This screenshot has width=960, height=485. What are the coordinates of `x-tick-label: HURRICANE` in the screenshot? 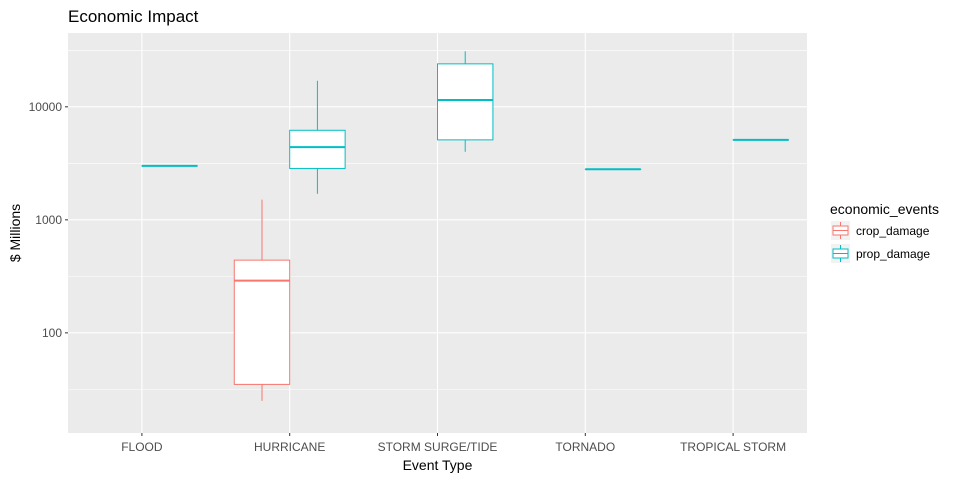 It's located at (289, 447).